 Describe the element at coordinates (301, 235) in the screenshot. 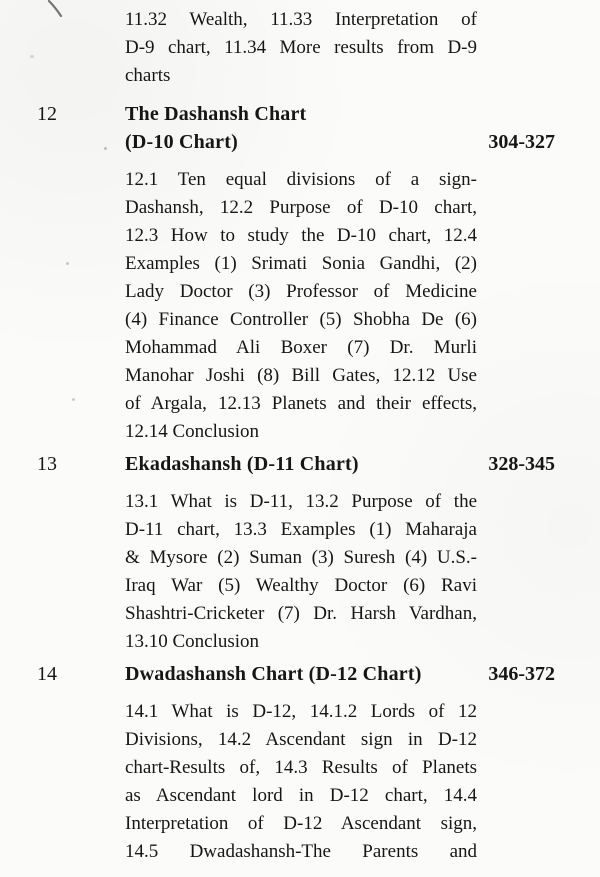

I see `toc-body-line: 12.3 How to study the D-10 chart, 12.4` at that location.